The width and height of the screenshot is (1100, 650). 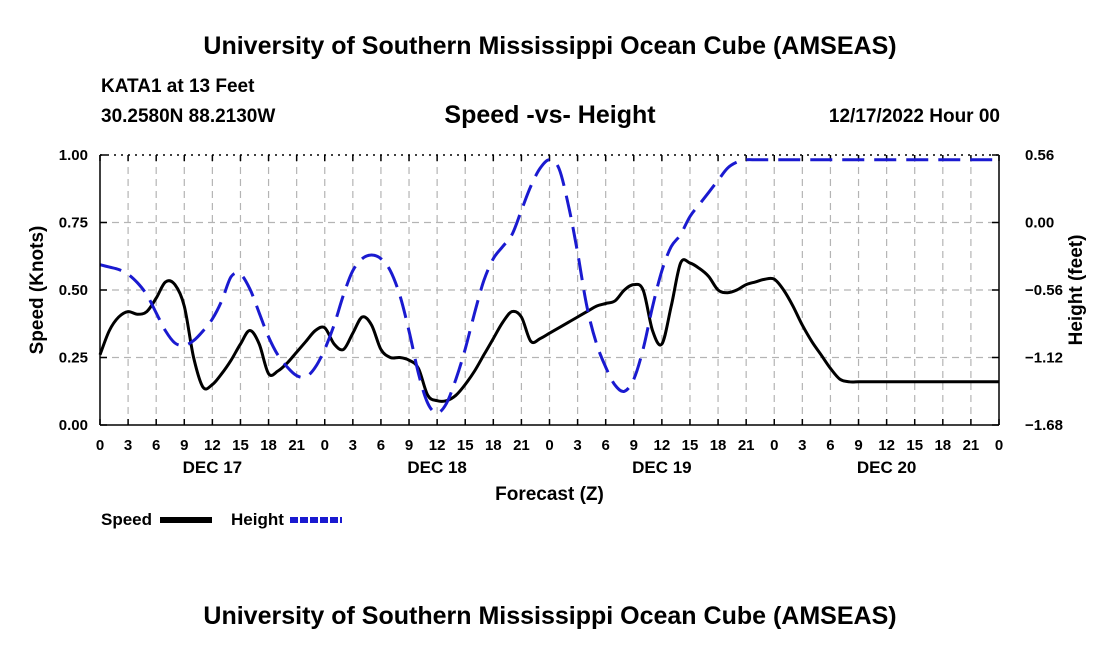 I want to click on day-label: DEC 19, so click(x=662, y=467).